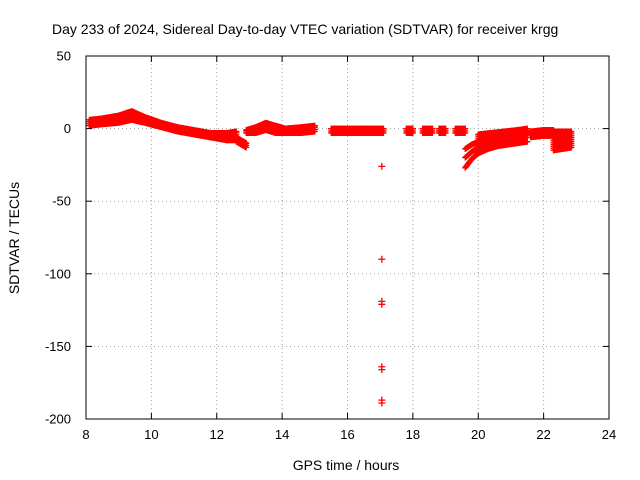 This screenshot has height=480, width=640. I want to click on y-tick-label: 0, so click(67, 128).